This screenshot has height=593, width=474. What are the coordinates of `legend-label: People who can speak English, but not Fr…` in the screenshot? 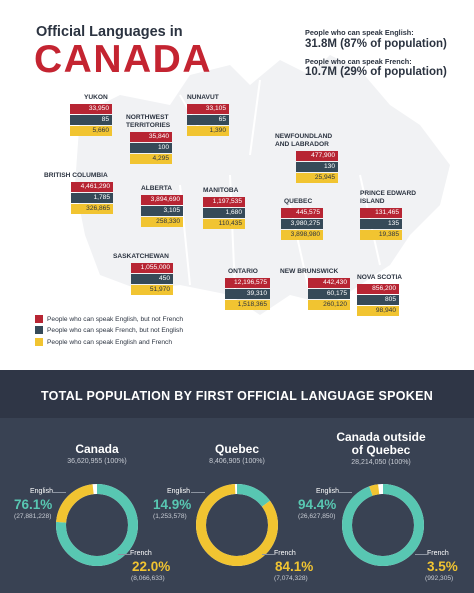 It's located at (115, 319).